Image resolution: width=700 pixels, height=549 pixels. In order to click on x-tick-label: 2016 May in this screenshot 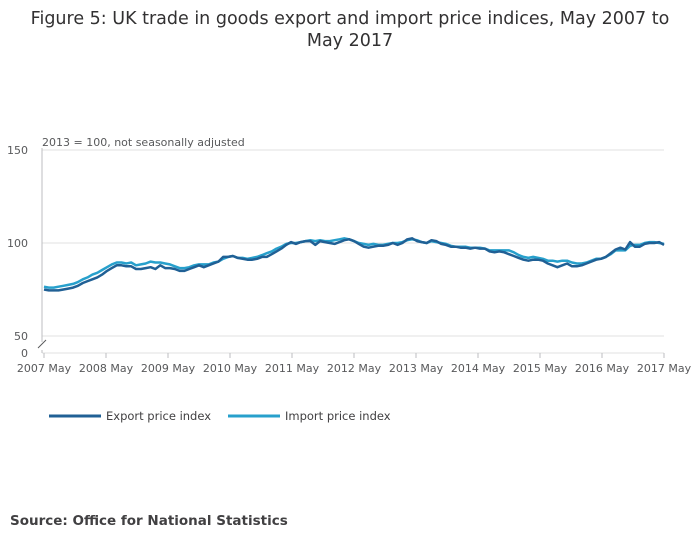, I will do `click(602, 368)`.